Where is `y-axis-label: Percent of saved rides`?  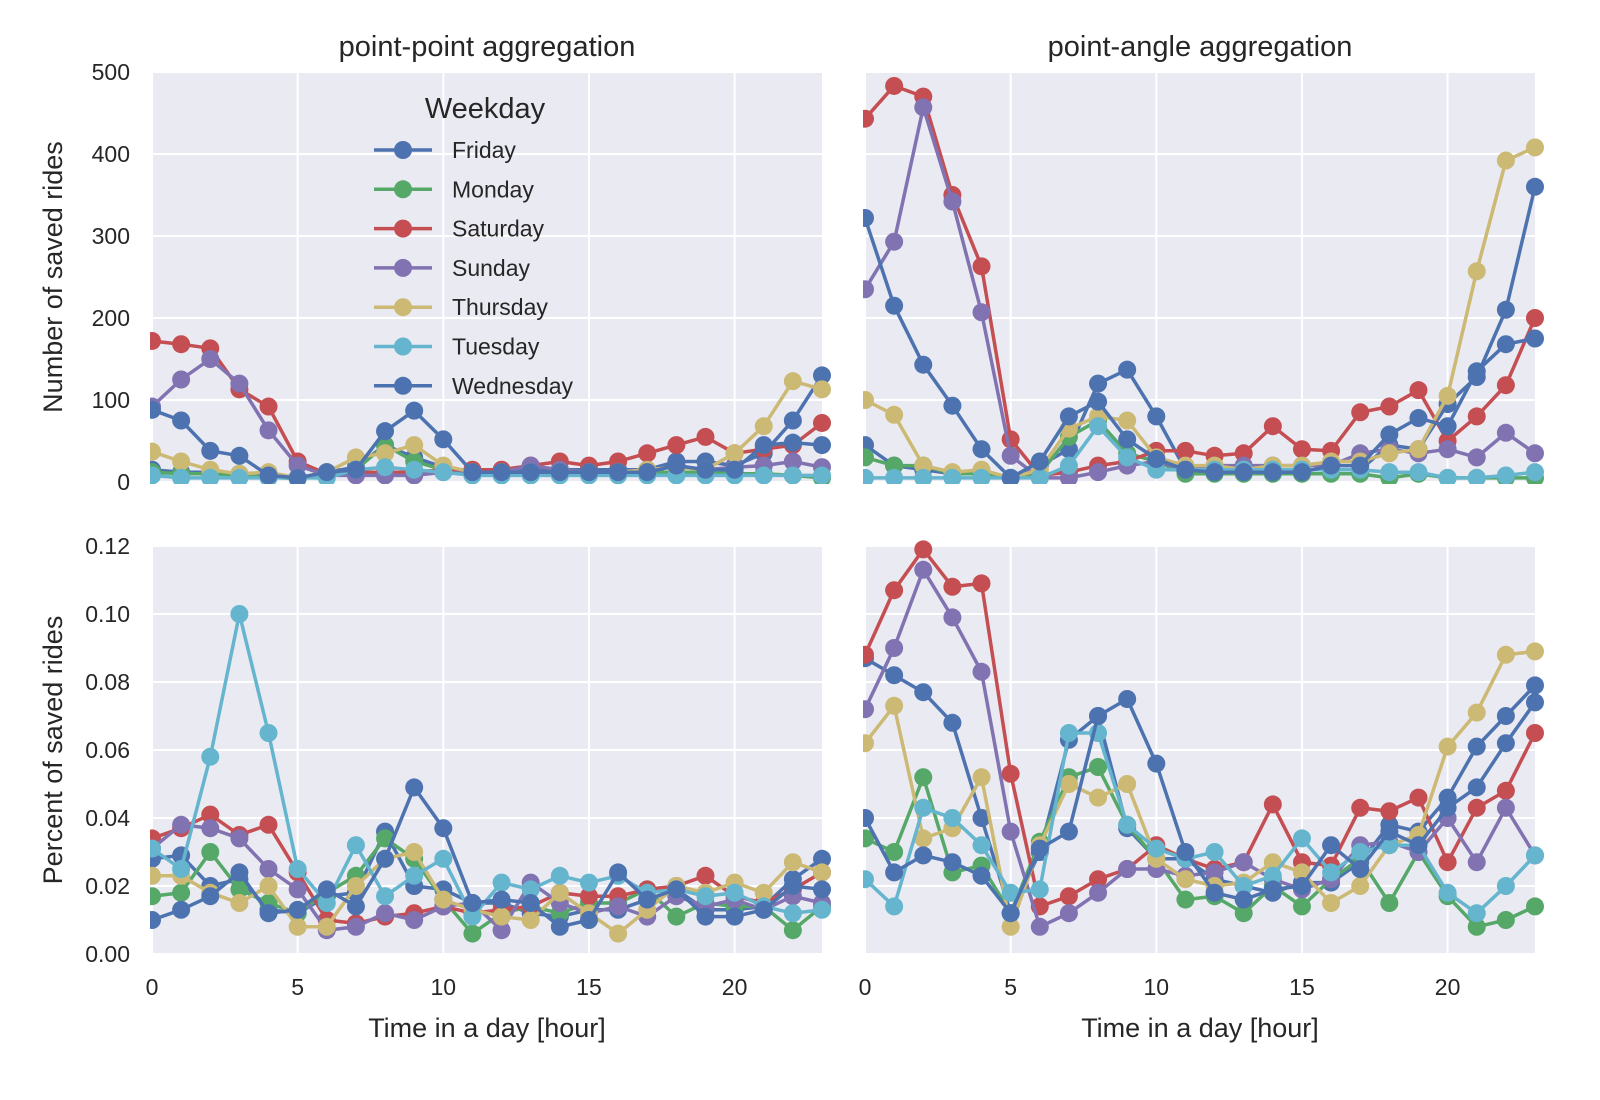
y-axis-label: Percent of saved rides is located at coordinates (53, 750).